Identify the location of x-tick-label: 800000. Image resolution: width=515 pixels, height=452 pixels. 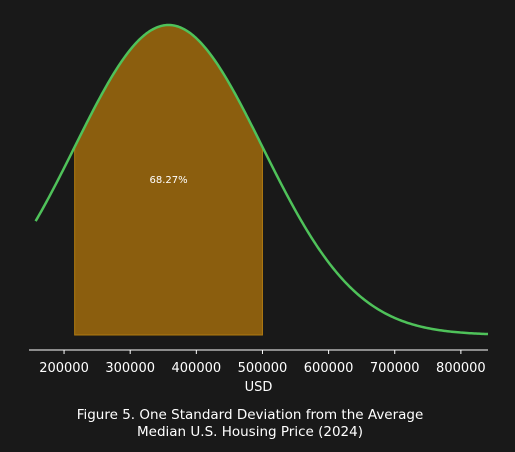
(461, 368).